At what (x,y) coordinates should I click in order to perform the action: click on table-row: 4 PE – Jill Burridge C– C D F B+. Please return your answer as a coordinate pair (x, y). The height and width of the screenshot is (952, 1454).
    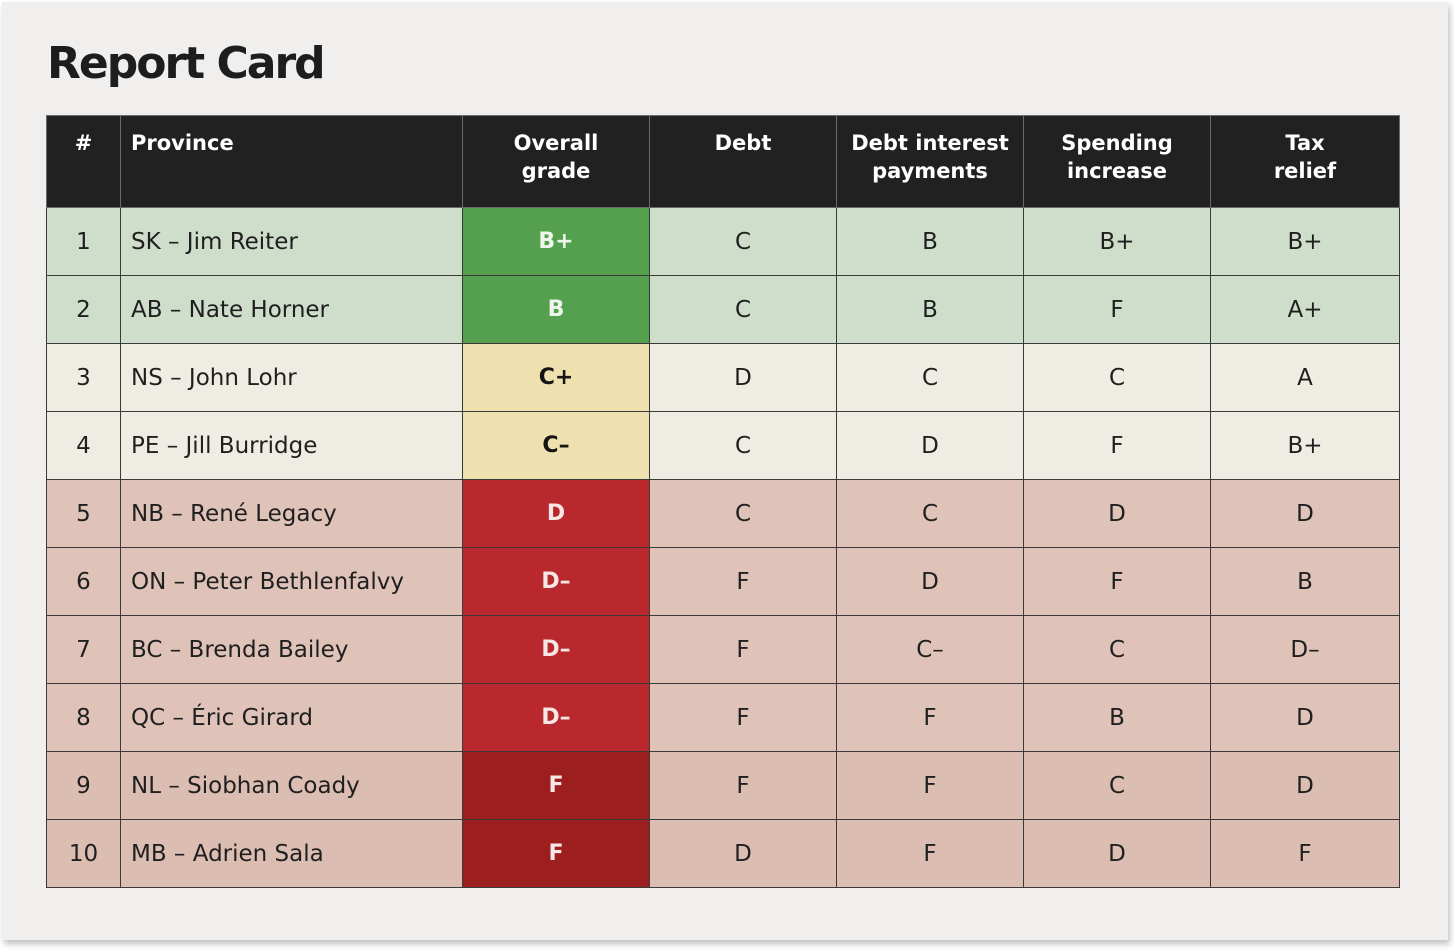
    Looking at the image, I should click on (723, 445).